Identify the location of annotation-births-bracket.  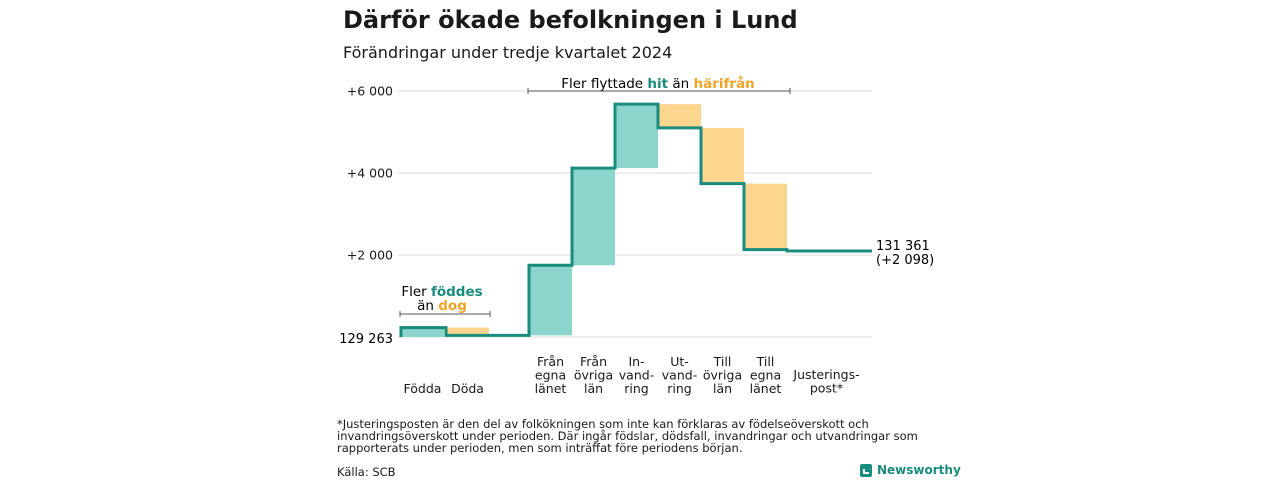
(445, 314).